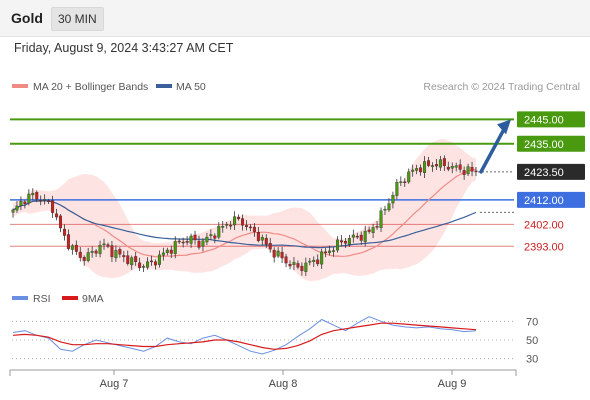  I want to click on price-label-4: 2402.00, so click(544, 225).